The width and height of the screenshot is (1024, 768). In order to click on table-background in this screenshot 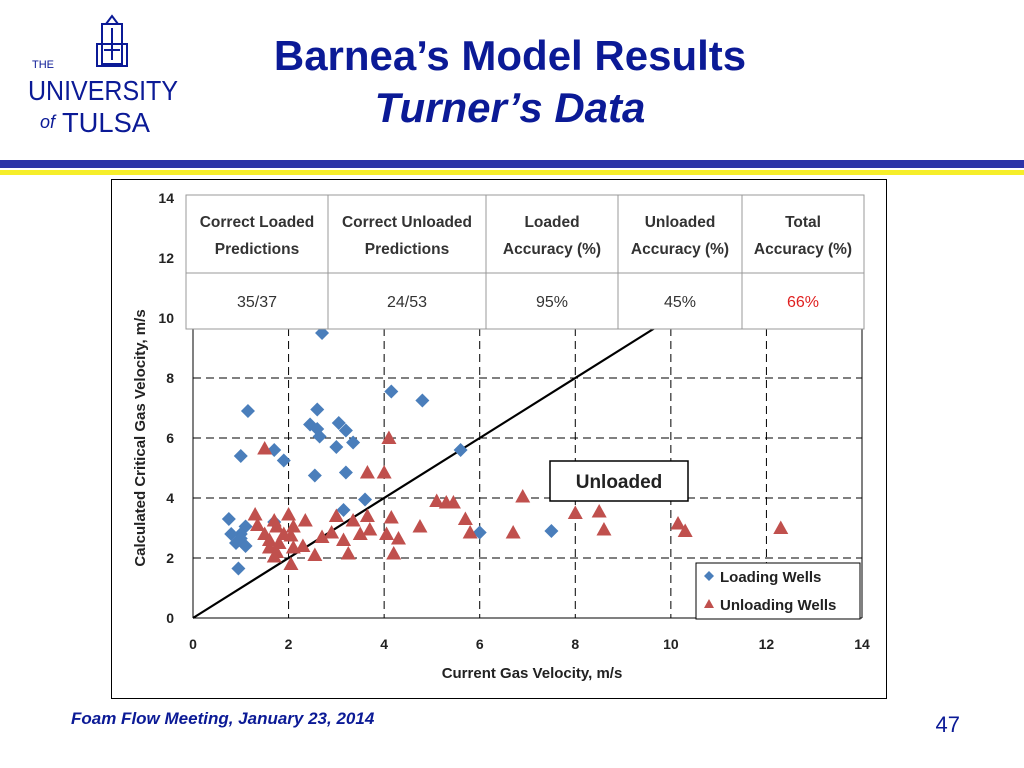, I will do `click(525, 262)`.